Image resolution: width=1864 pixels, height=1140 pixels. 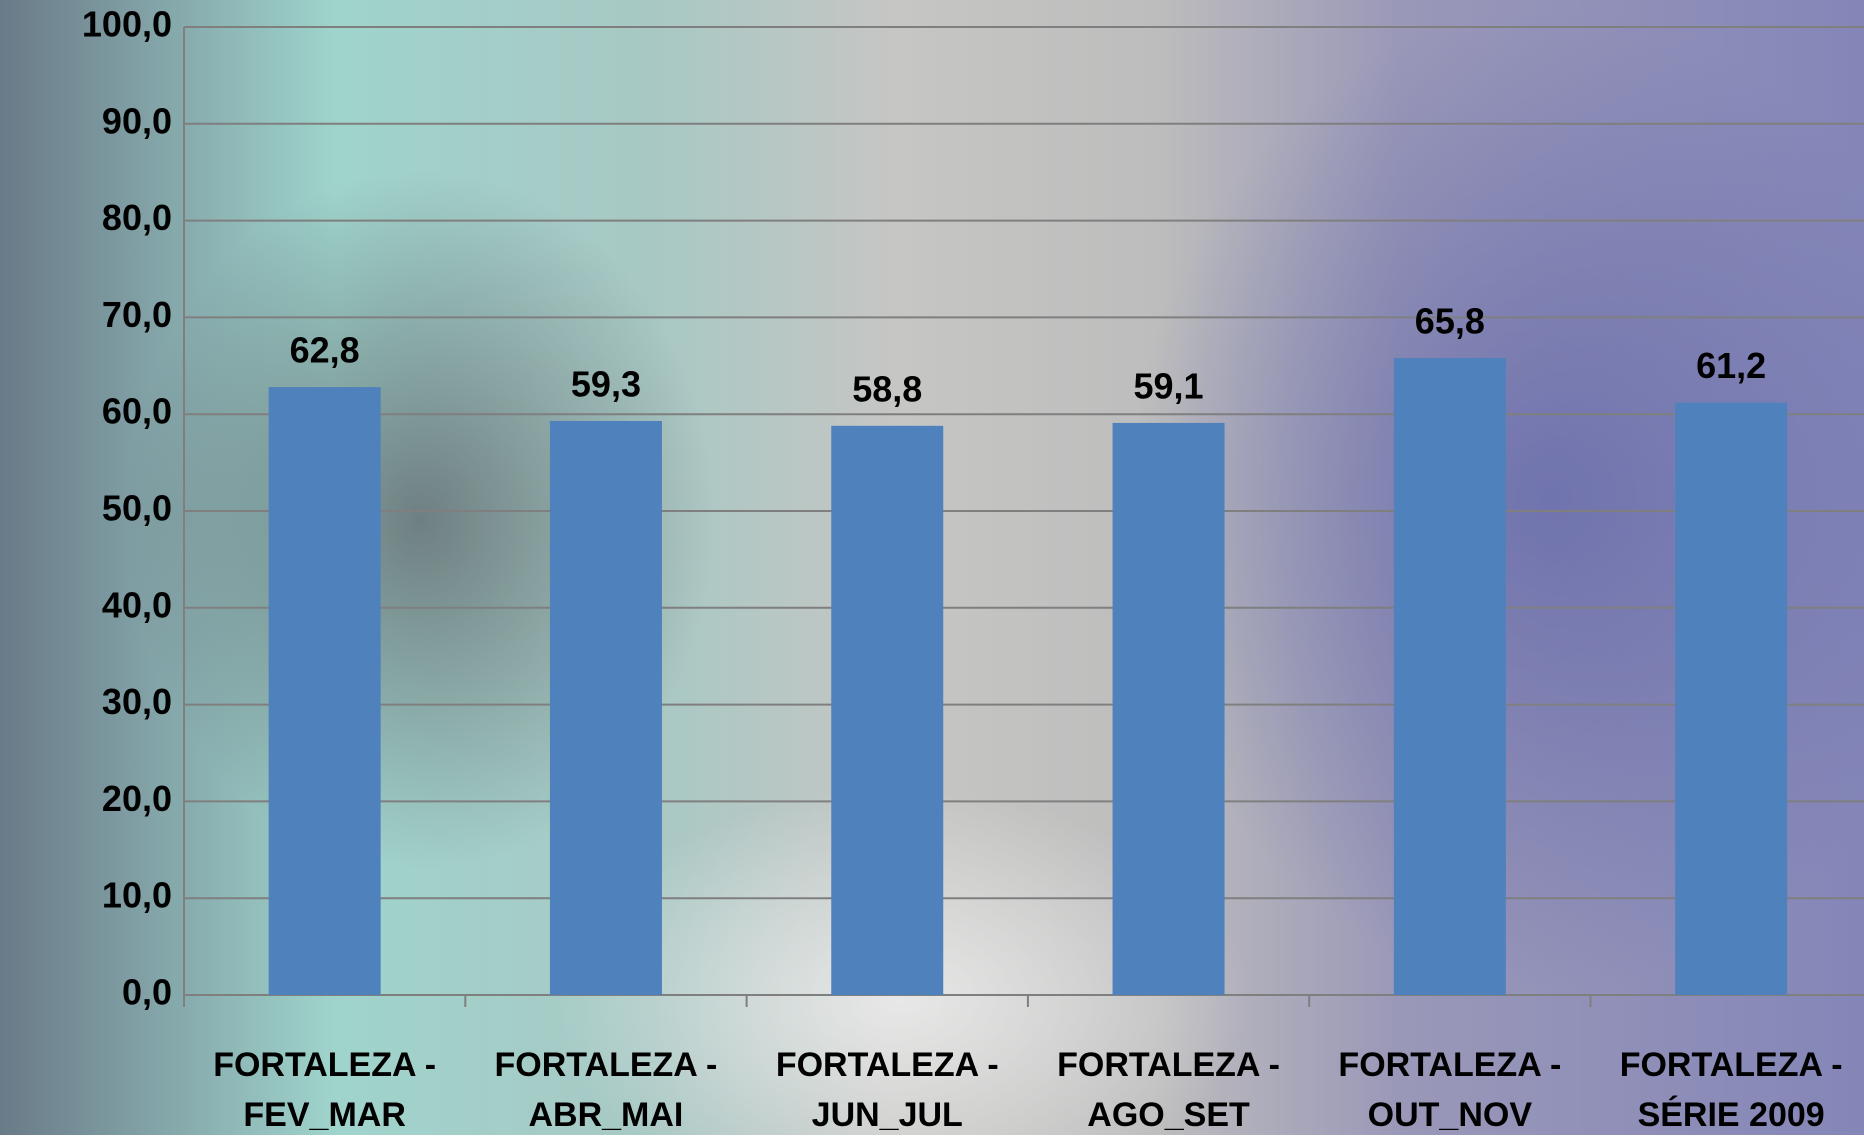 What do you see at coordinates (1168, 1090) in the screenshot?
I see `x-tick-label: FORTALEZA - AGO_SET` at bounding box center [1168, 1090].